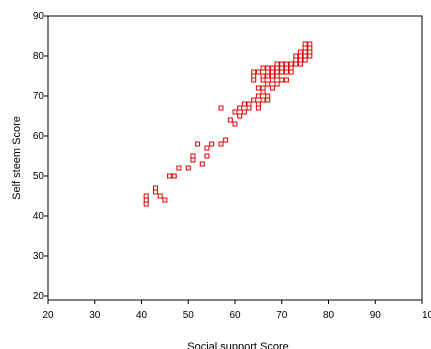 The width and height of the screenshot is (431, 349). I want to click on x-tick-label: 100, so click(426, 315).